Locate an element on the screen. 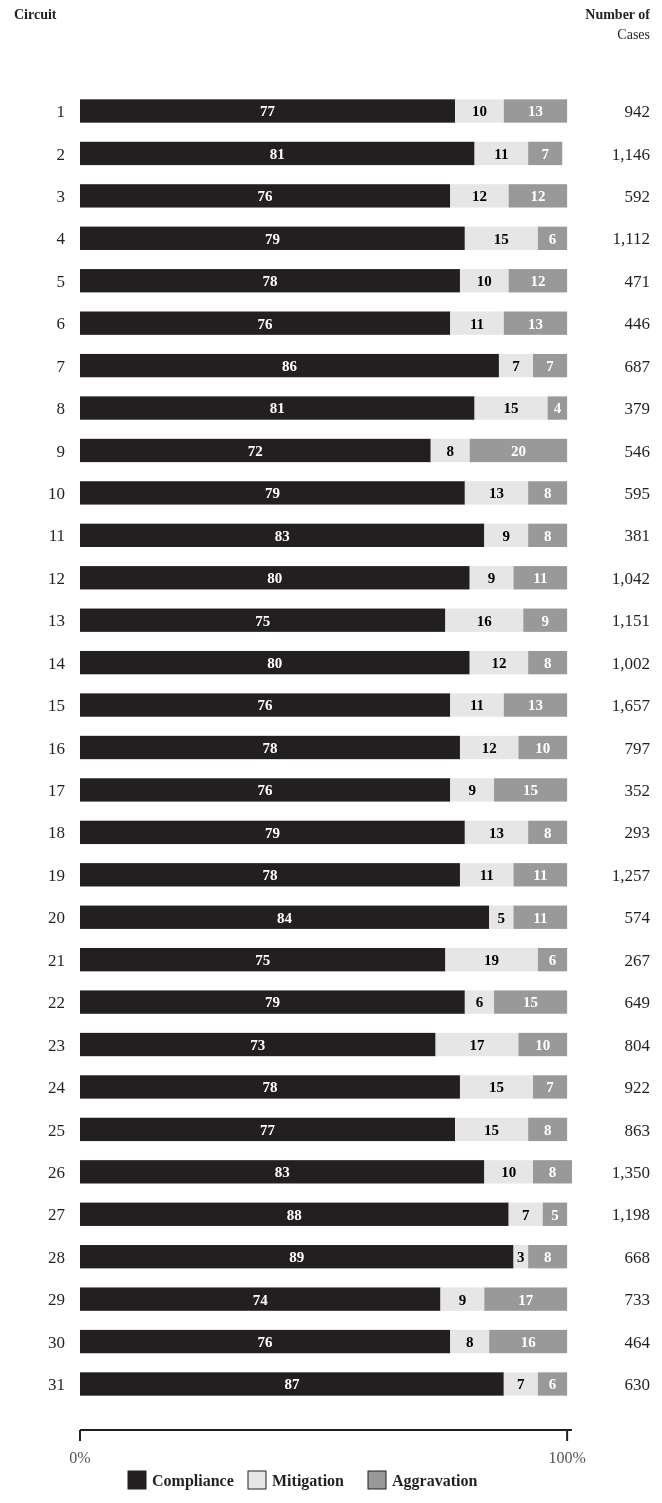  text: 804 is located at coordinates (637, 1045).